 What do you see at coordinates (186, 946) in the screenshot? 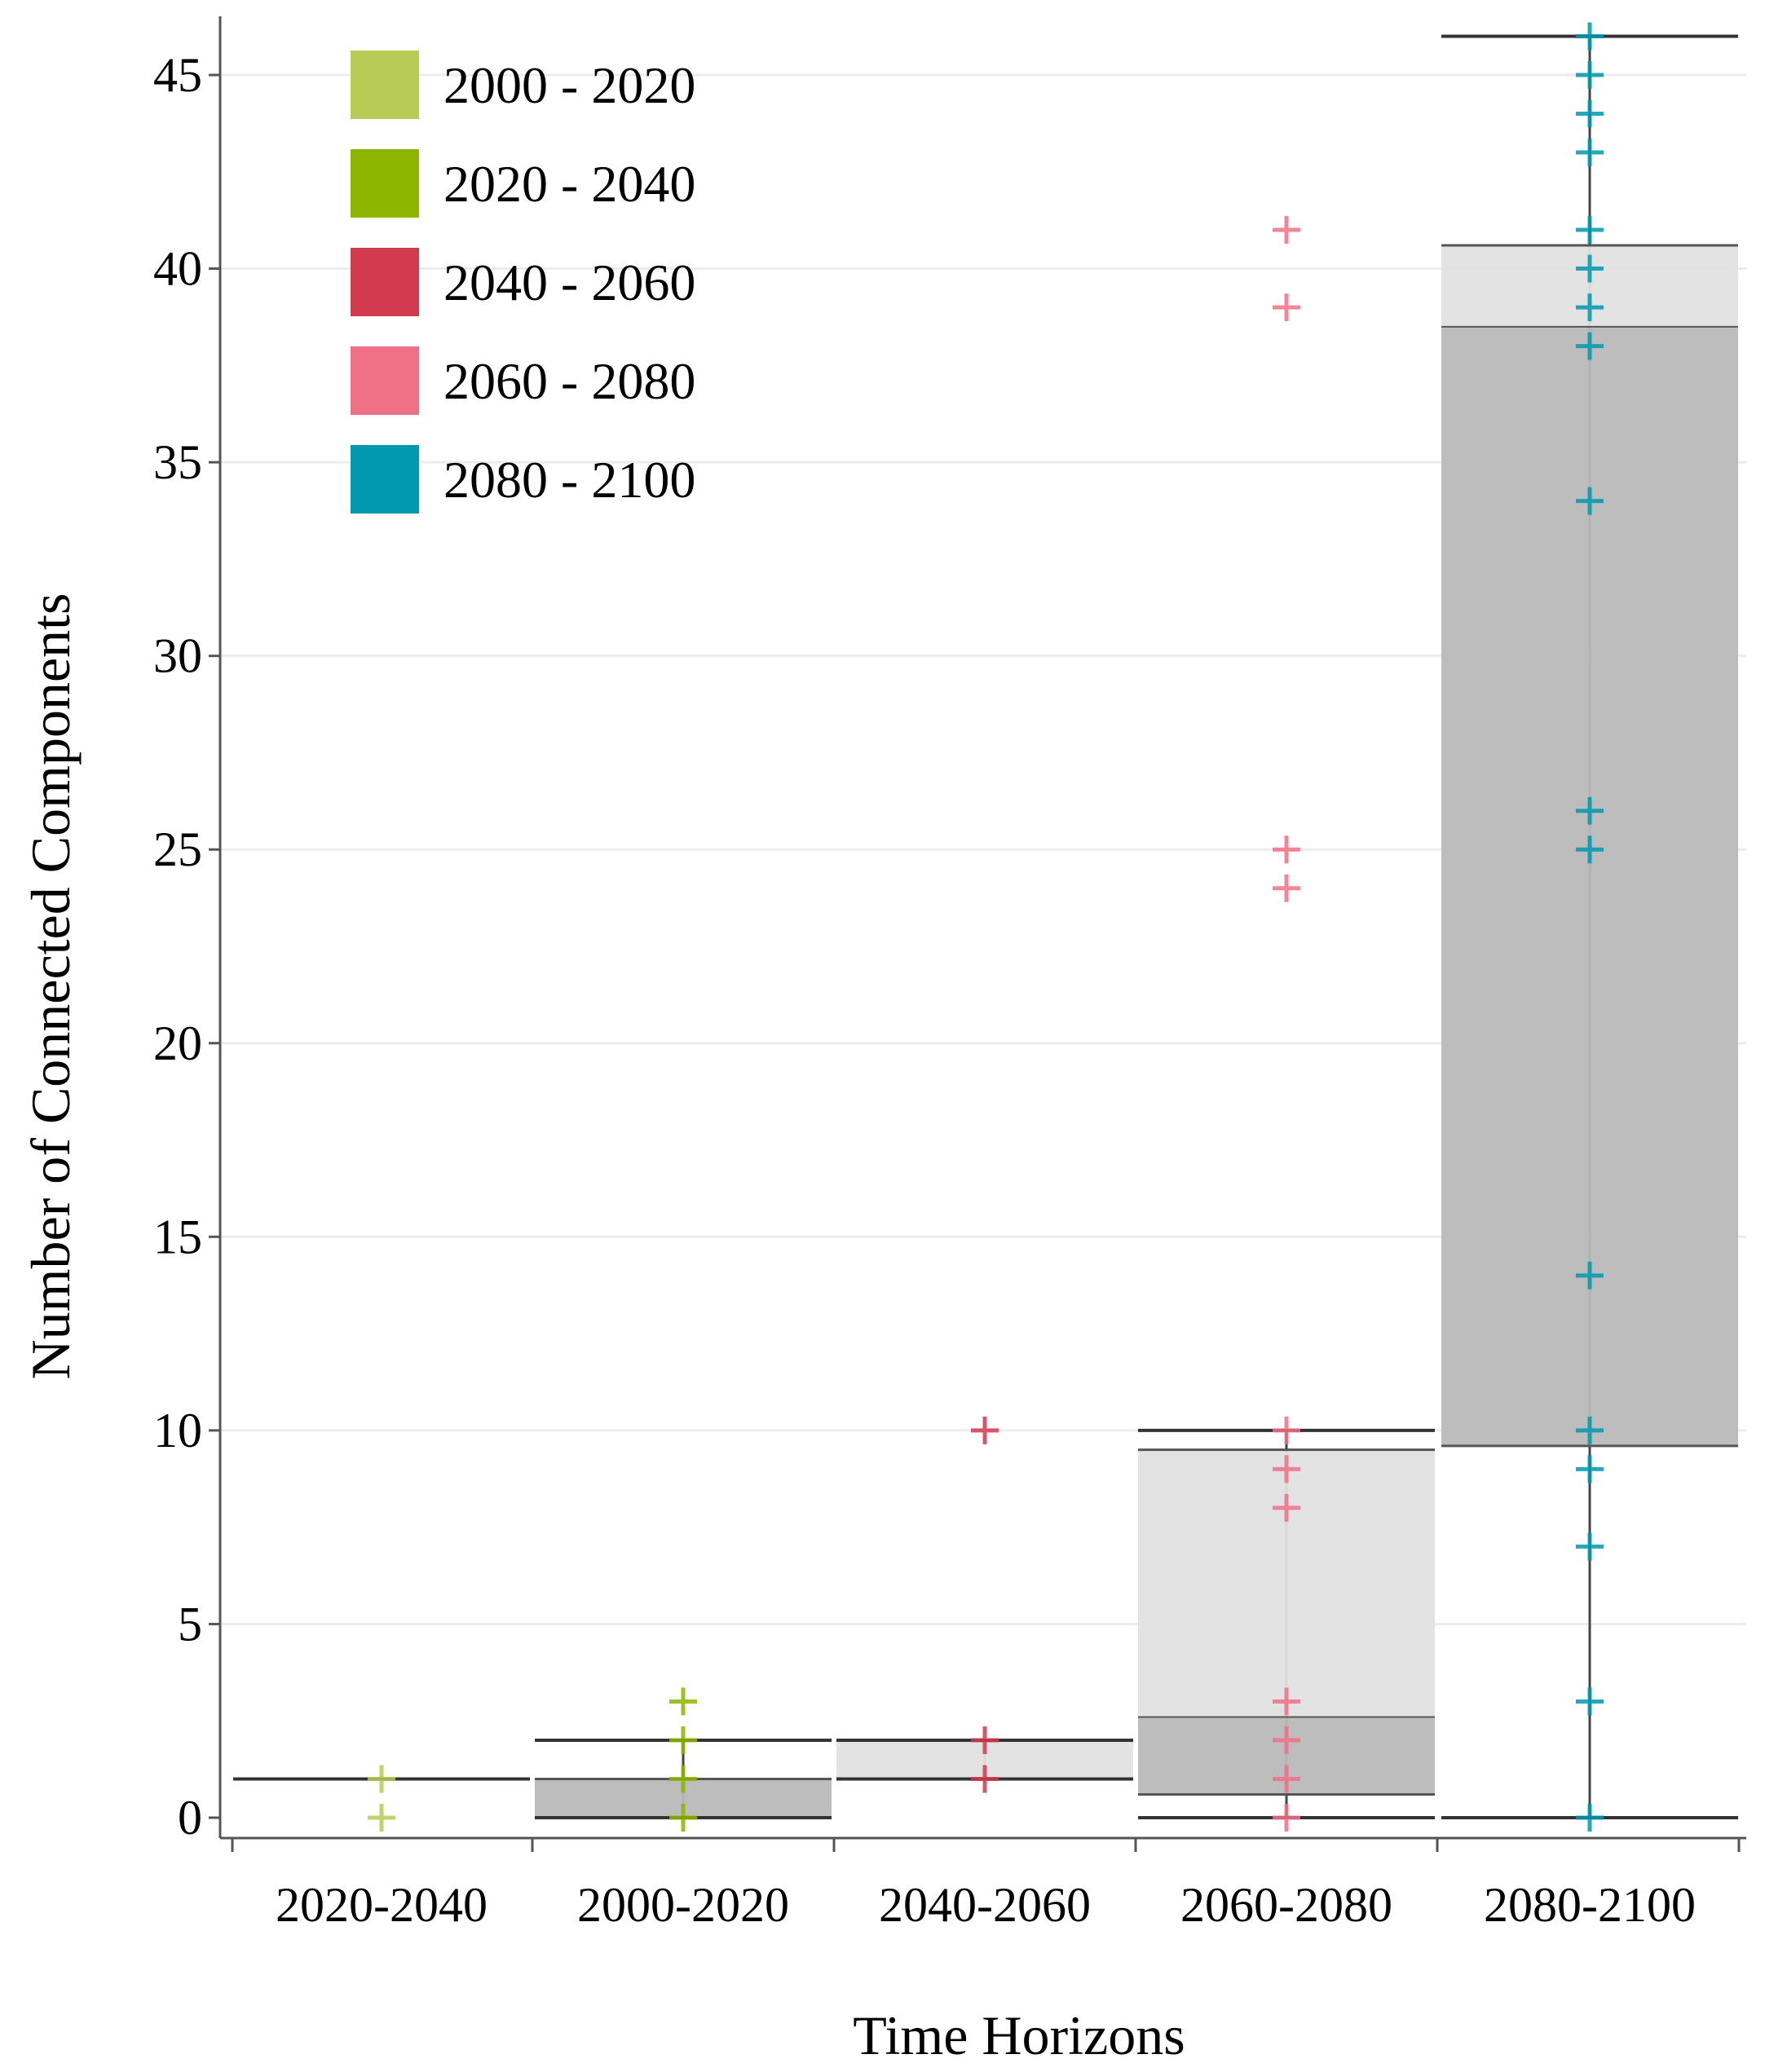
I see `y-ticks: 0 5 10 15 20 25 30 35 40 45` at bounding box center [186, 946].